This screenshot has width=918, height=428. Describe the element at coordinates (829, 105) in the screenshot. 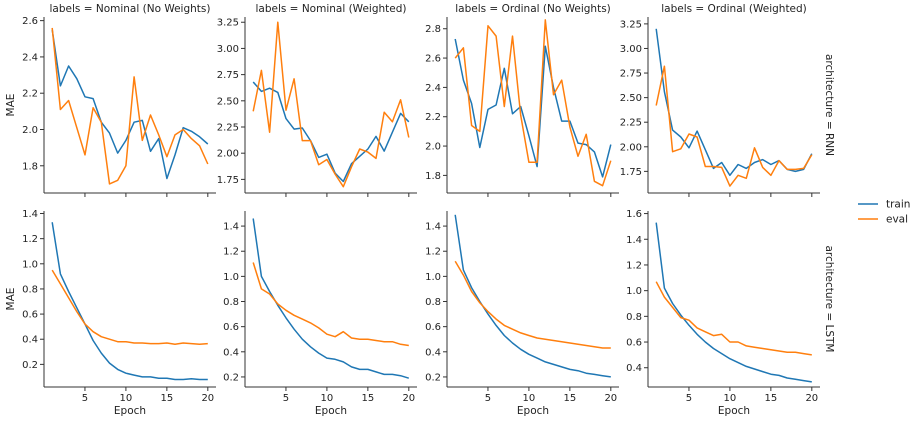

I see `row-title: architecture = RNN` at that location.